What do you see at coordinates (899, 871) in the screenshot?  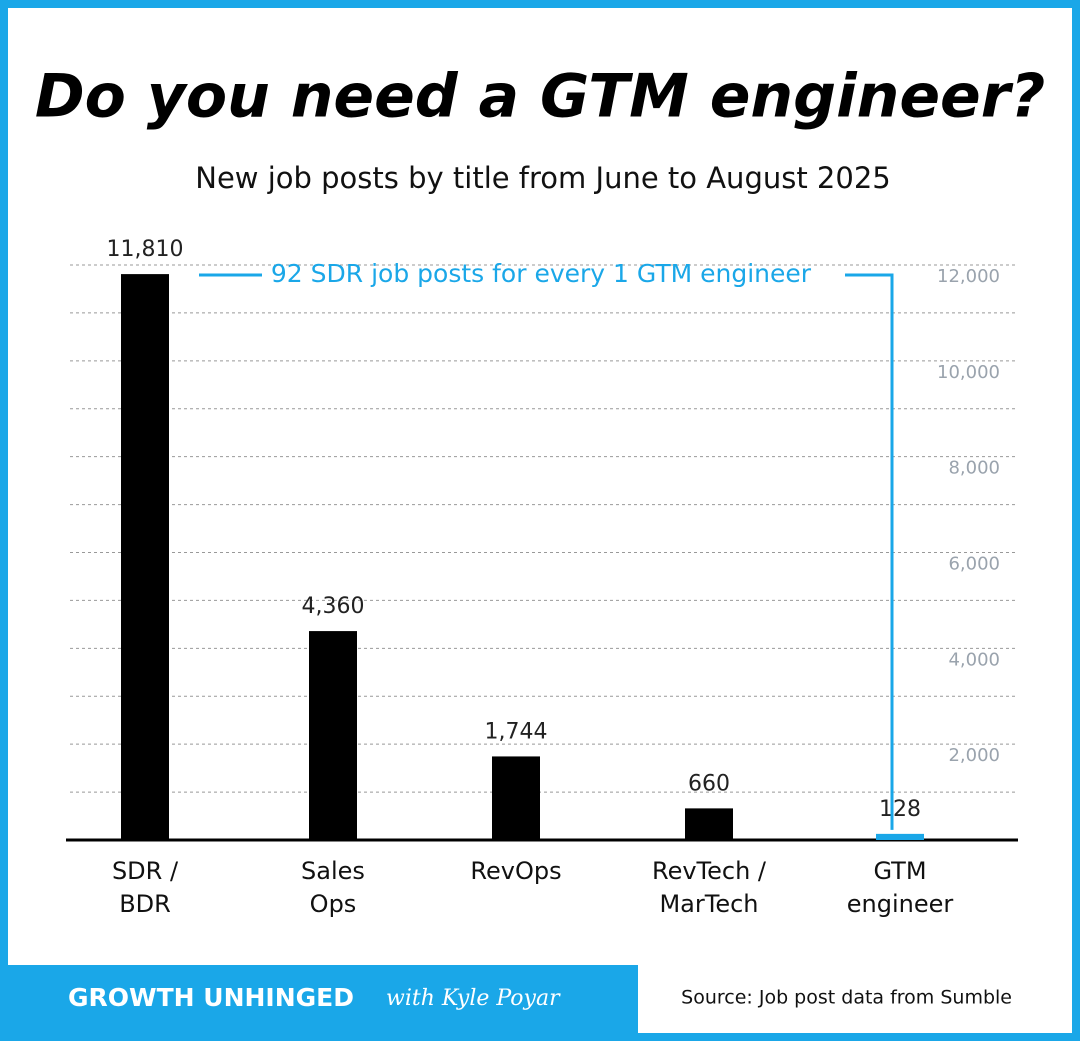 I see `x-tick-label: GTM` at bounding box center [899, 871].